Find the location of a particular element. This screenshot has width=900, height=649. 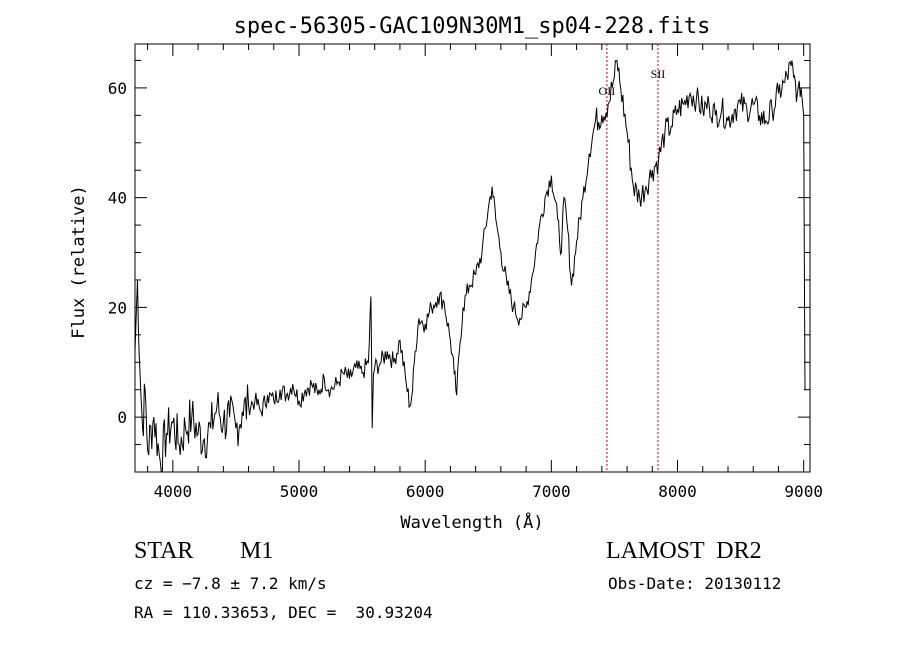

coordinates: RA = 110.33653, DEC = 30.93204 is located at coordinates (283, 612).